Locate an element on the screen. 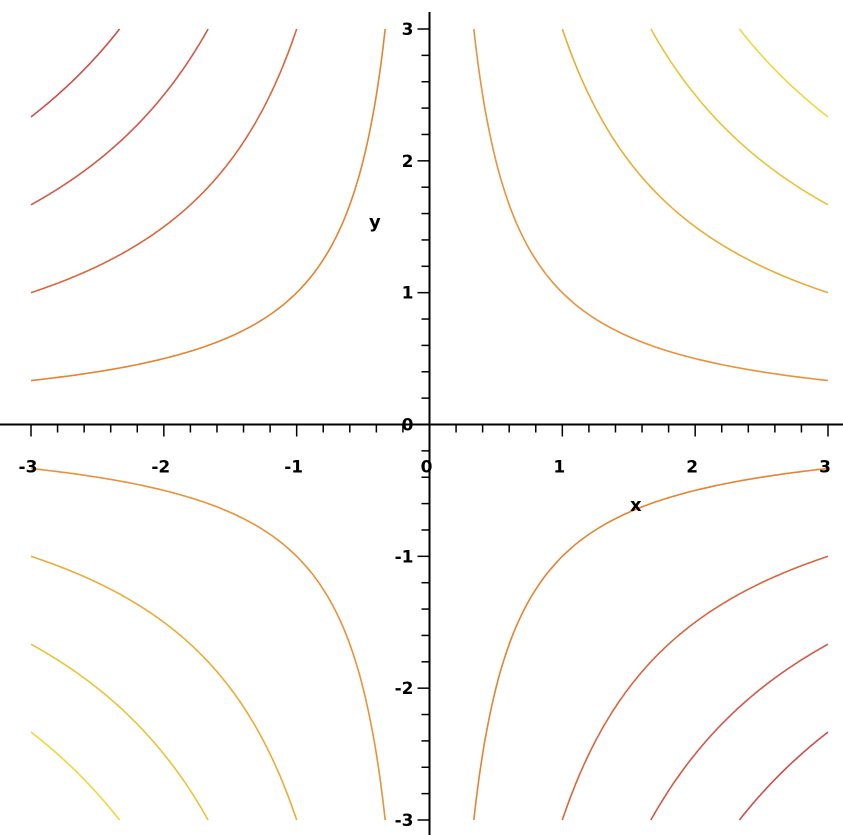 The width and height of the screenshot is (843, 835). contour-line-level-3-left is located at coordinates (164, 688).